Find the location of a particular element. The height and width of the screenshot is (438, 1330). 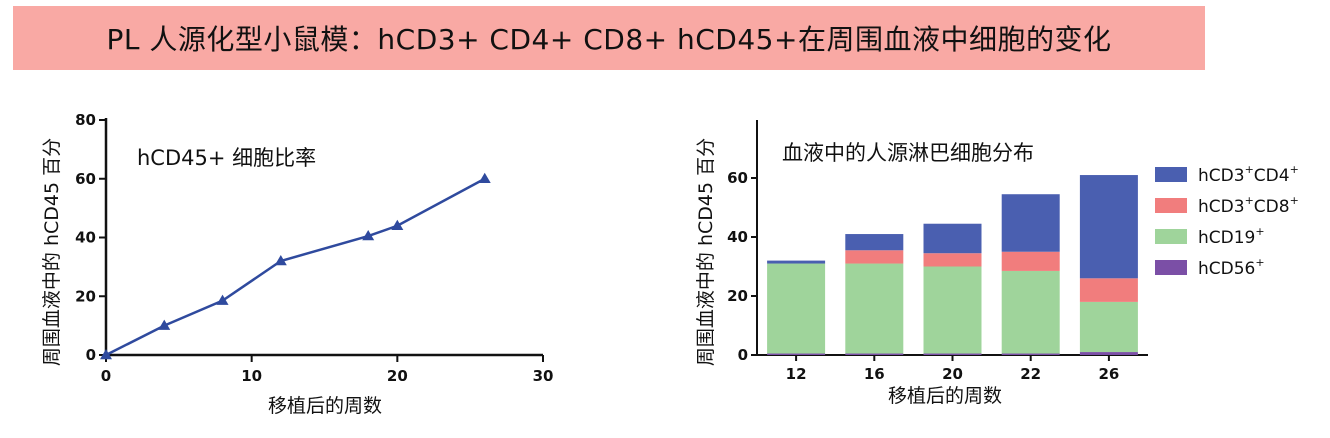

bar-chart-xtick-label: 22 is located at coordinates (1030, 374).